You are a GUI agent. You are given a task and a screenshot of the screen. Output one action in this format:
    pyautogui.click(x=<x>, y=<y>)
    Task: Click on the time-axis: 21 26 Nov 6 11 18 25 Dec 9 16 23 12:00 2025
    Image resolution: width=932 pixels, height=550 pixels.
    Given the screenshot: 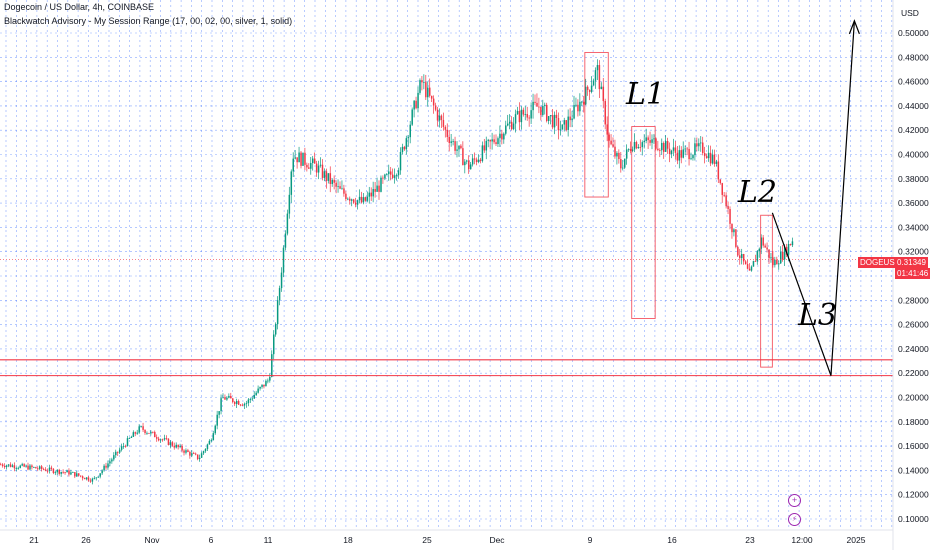 What is the action you would take?
    pyautogui.click(x=447, y=540)
    